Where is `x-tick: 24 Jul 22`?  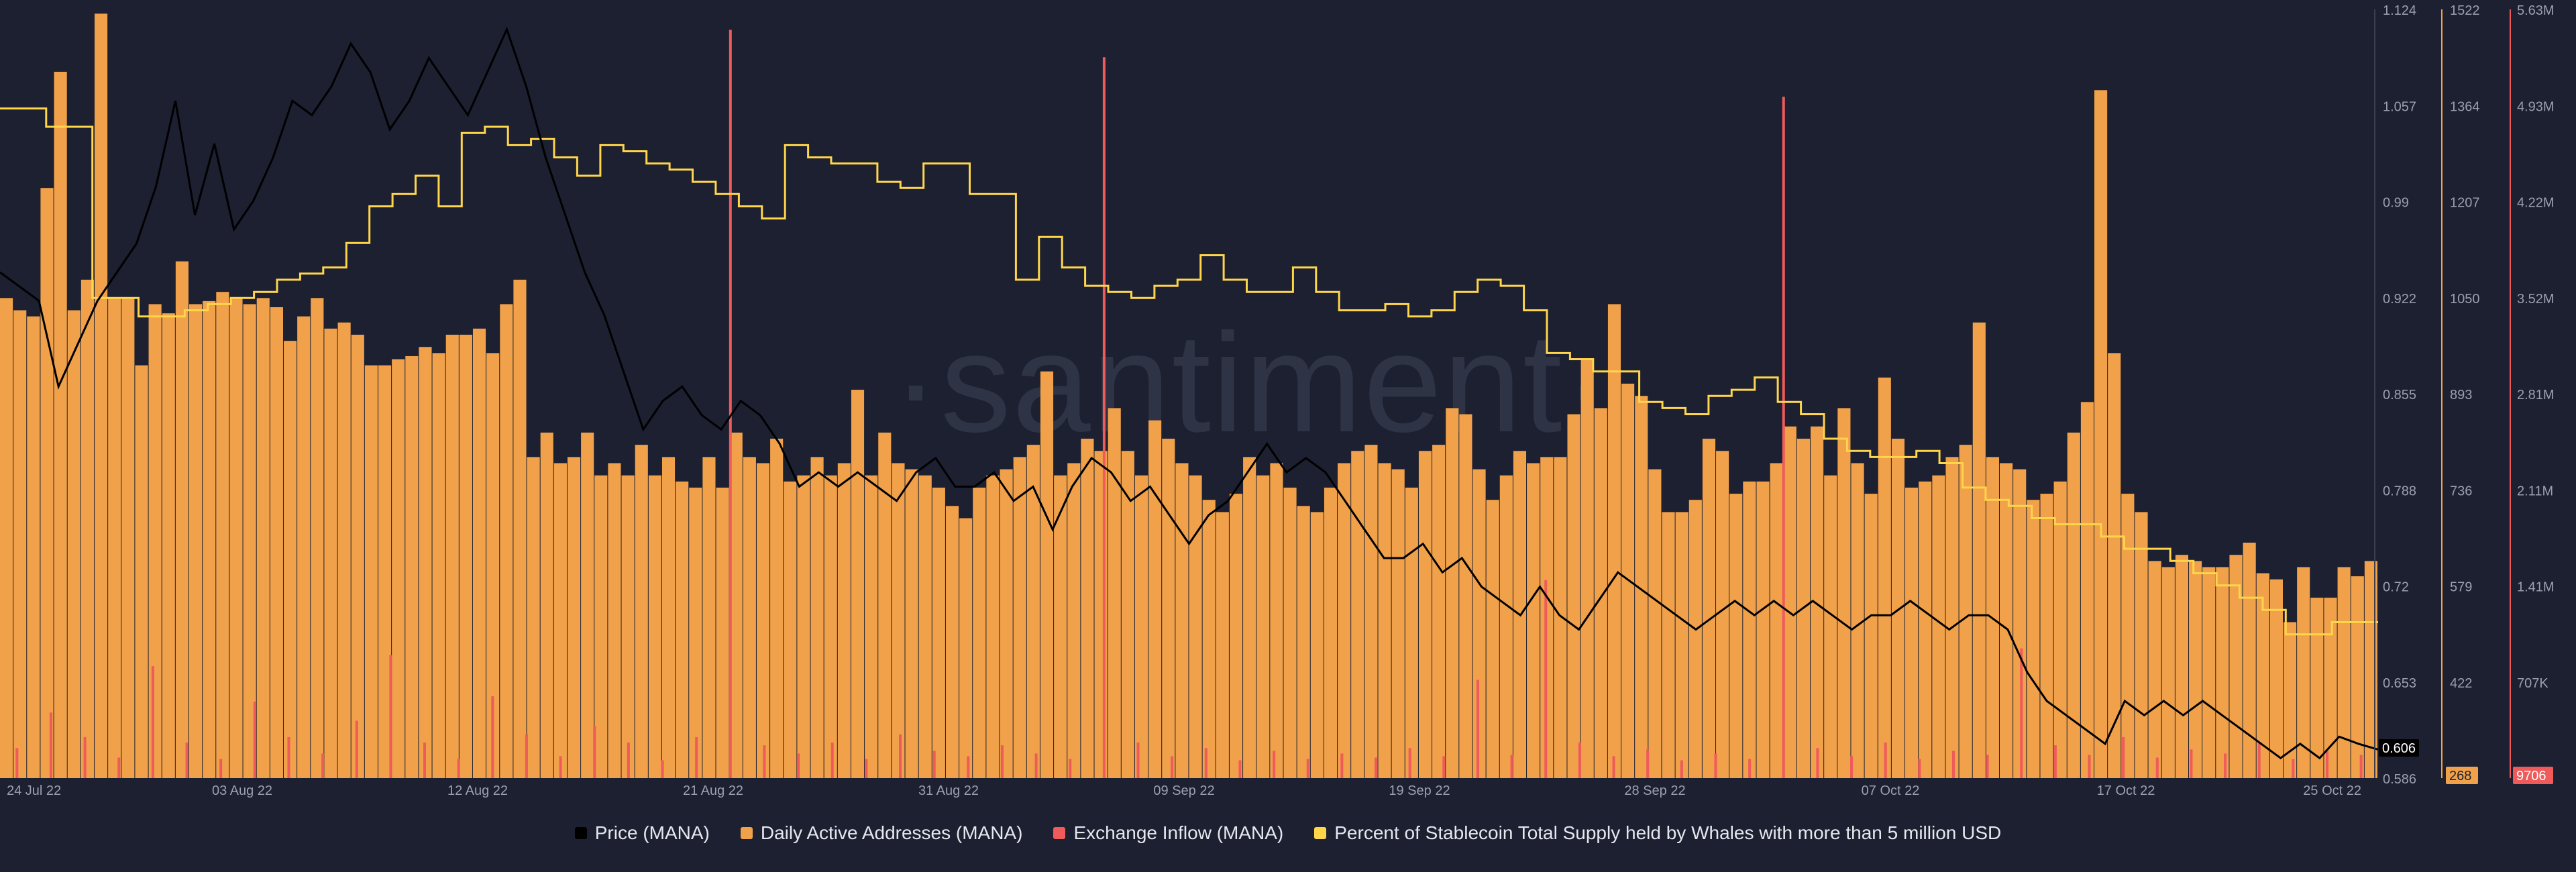 x-tick: 24 Jul 22 is located at coordinates (34, 790).